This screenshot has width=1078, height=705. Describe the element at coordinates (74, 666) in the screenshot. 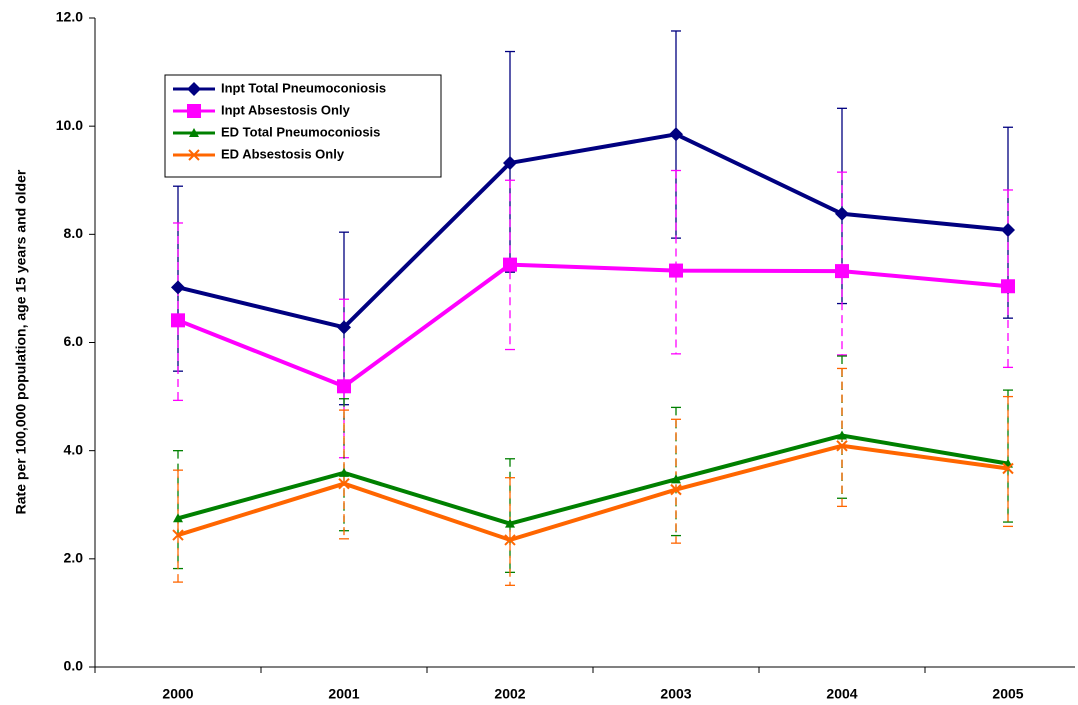

I see `y-tick-label: 0.0` at that location.